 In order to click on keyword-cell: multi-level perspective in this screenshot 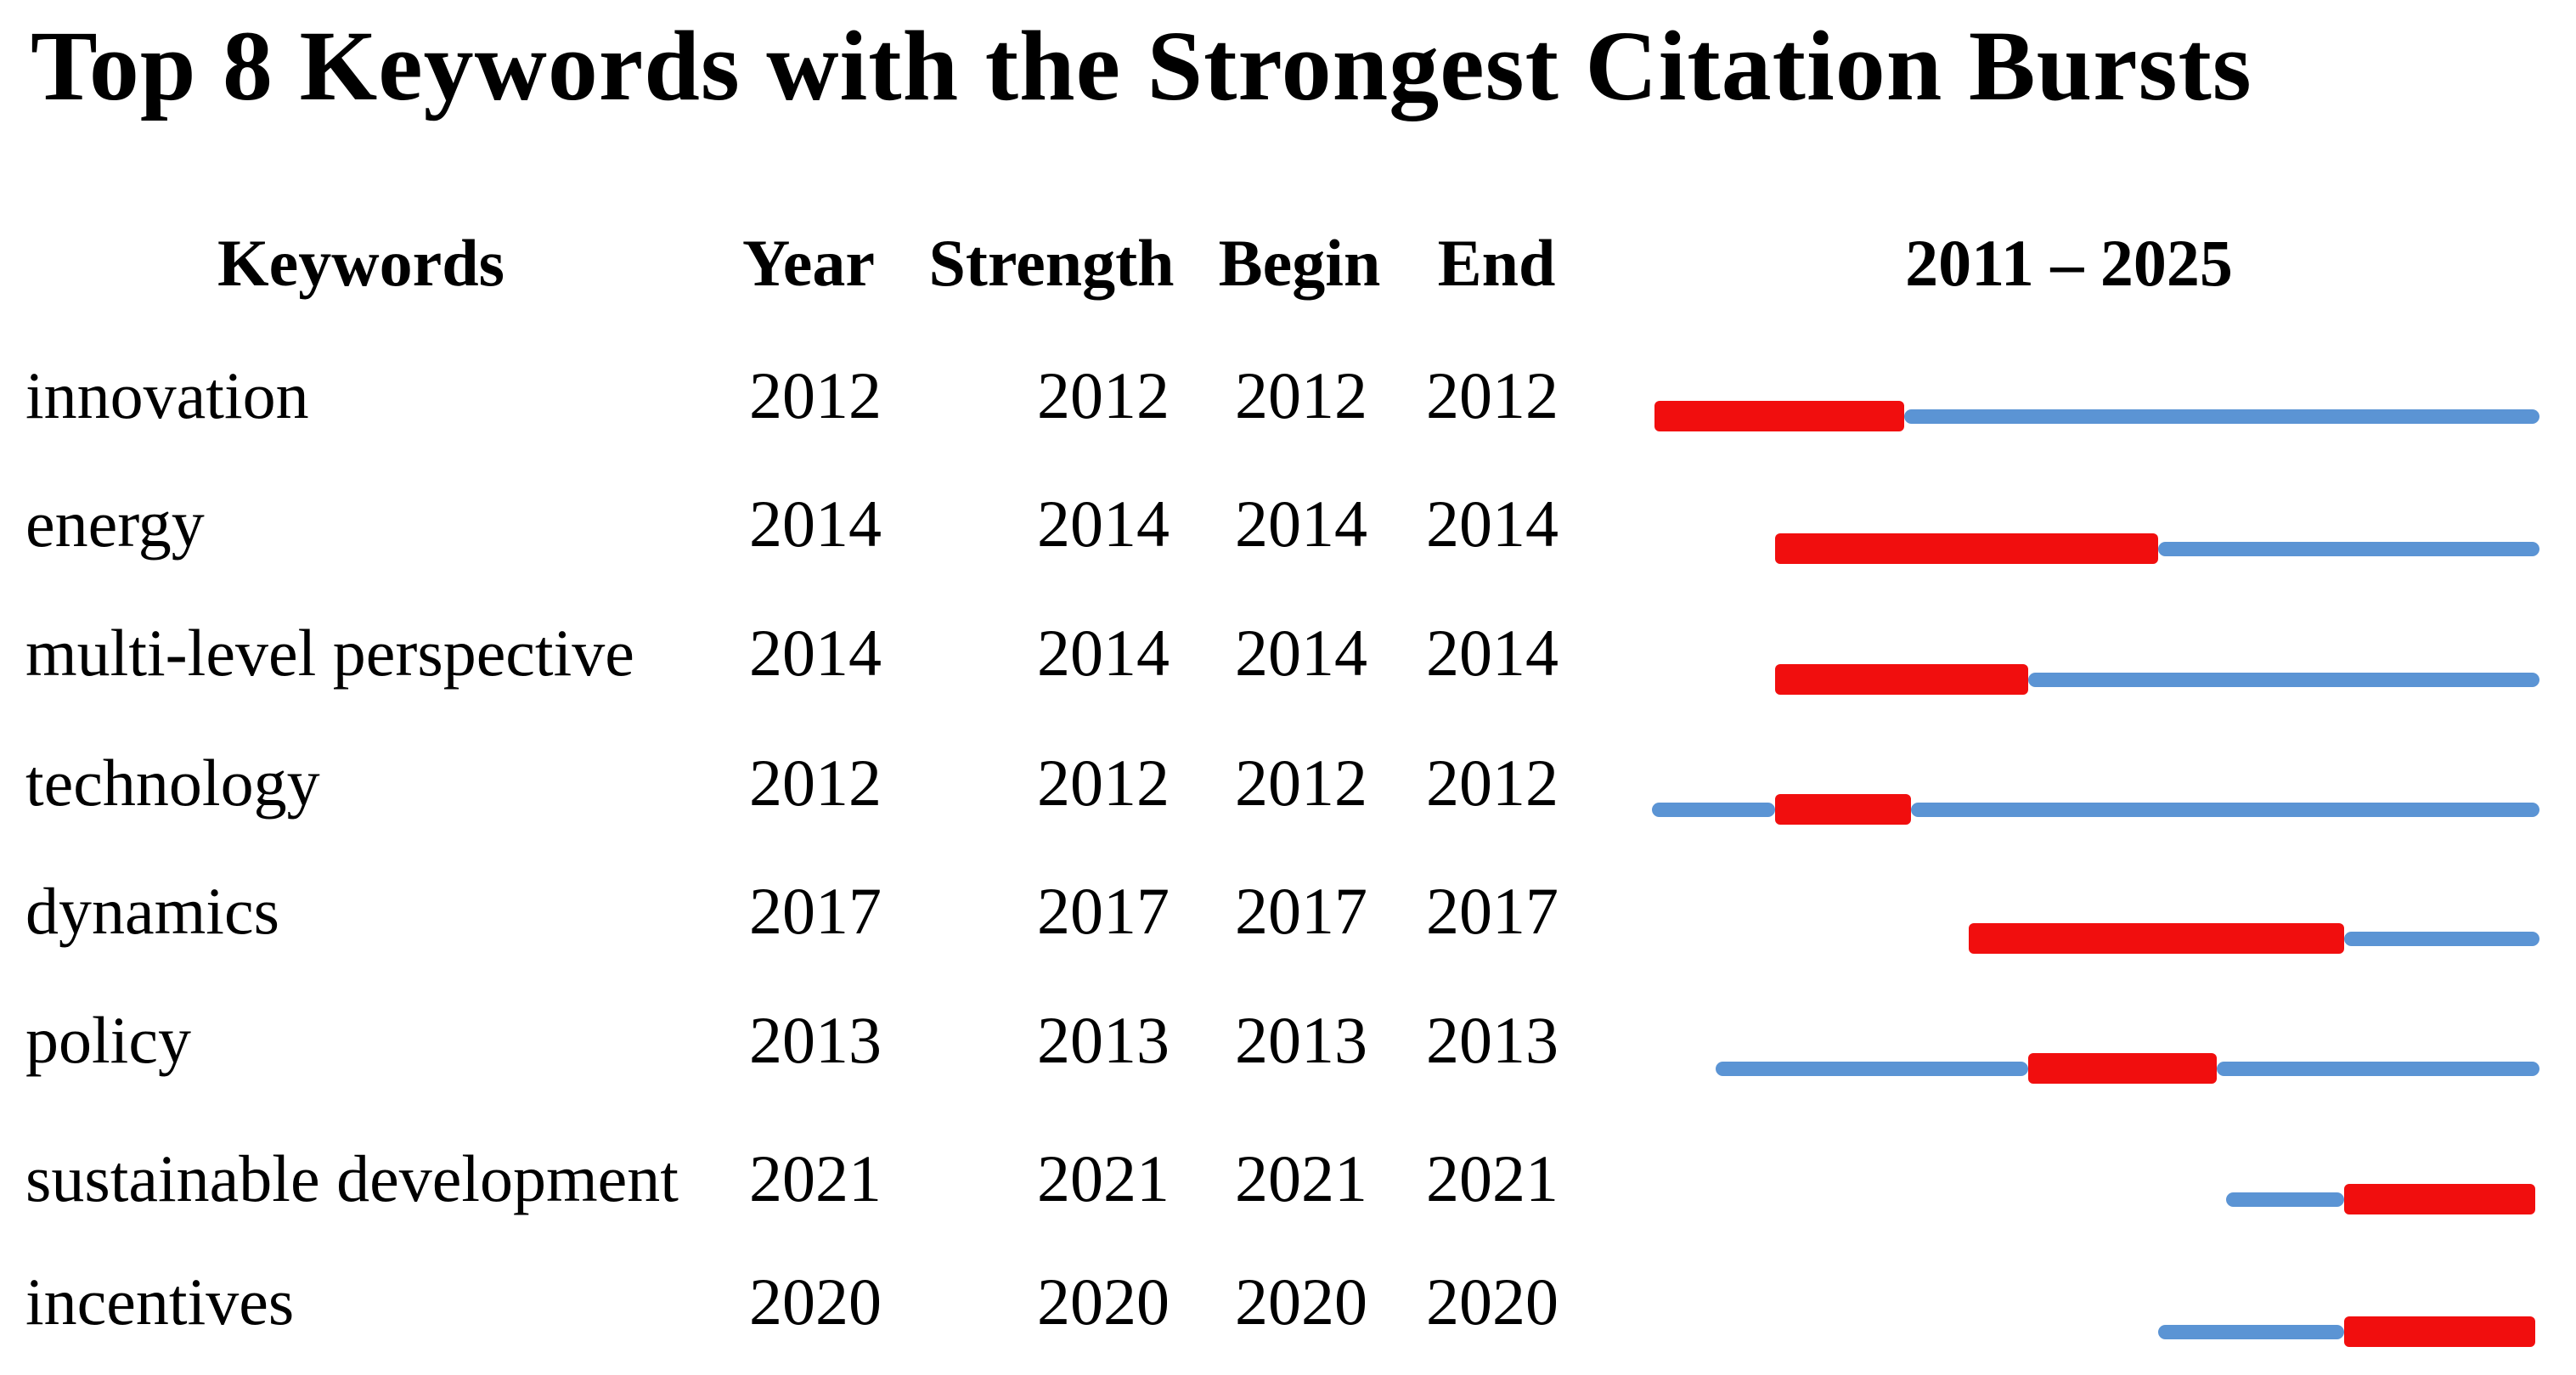, I will do `click(329, 653)`.